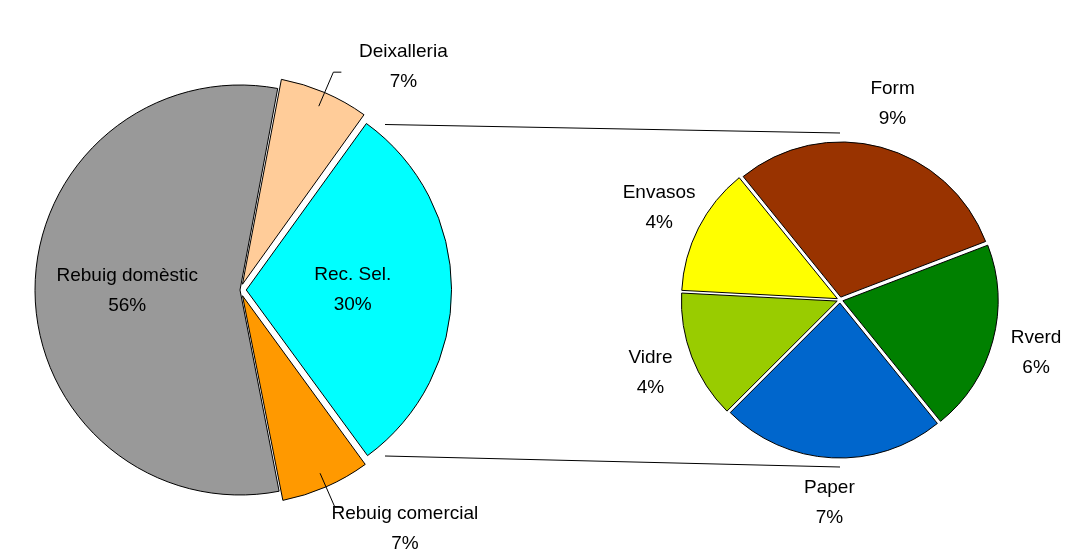 The height and width of the screenshot is (560, 1071). What do you see at coordinates (127, 274) in the screenshot?
I see `slice-label: Rebuig domèstic` at bounding box center [127, 274].